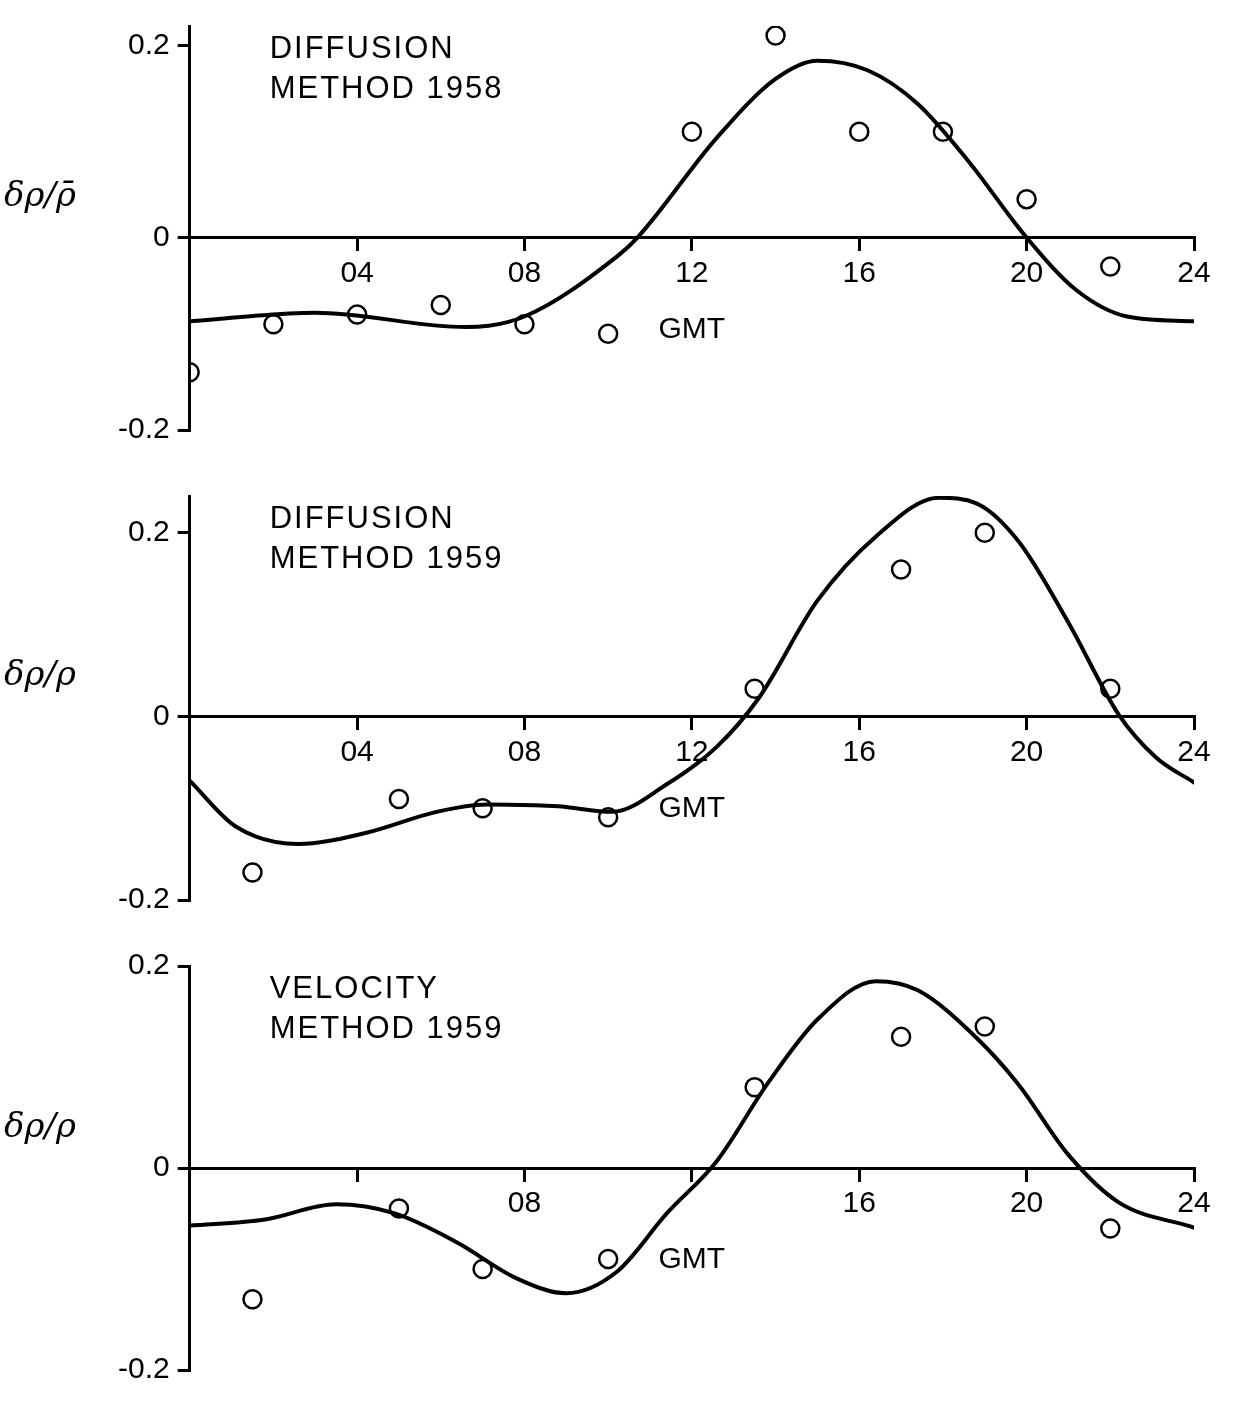 The width and height of the screenshot is (1239, 1411). I want to click on annotation: DIFFUSION METHOD 1958, so click(387, 68).